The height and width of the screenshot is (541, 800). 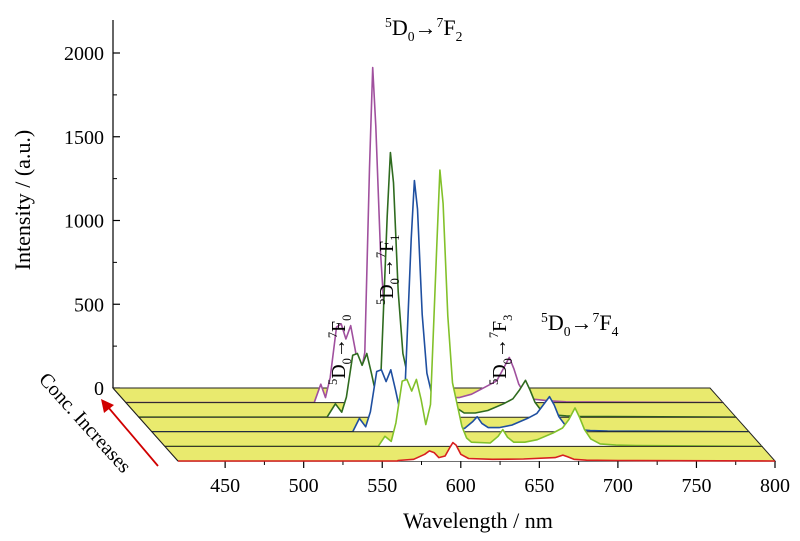 I want to click on y-tick-label: 500, so click(x=89, y=305).